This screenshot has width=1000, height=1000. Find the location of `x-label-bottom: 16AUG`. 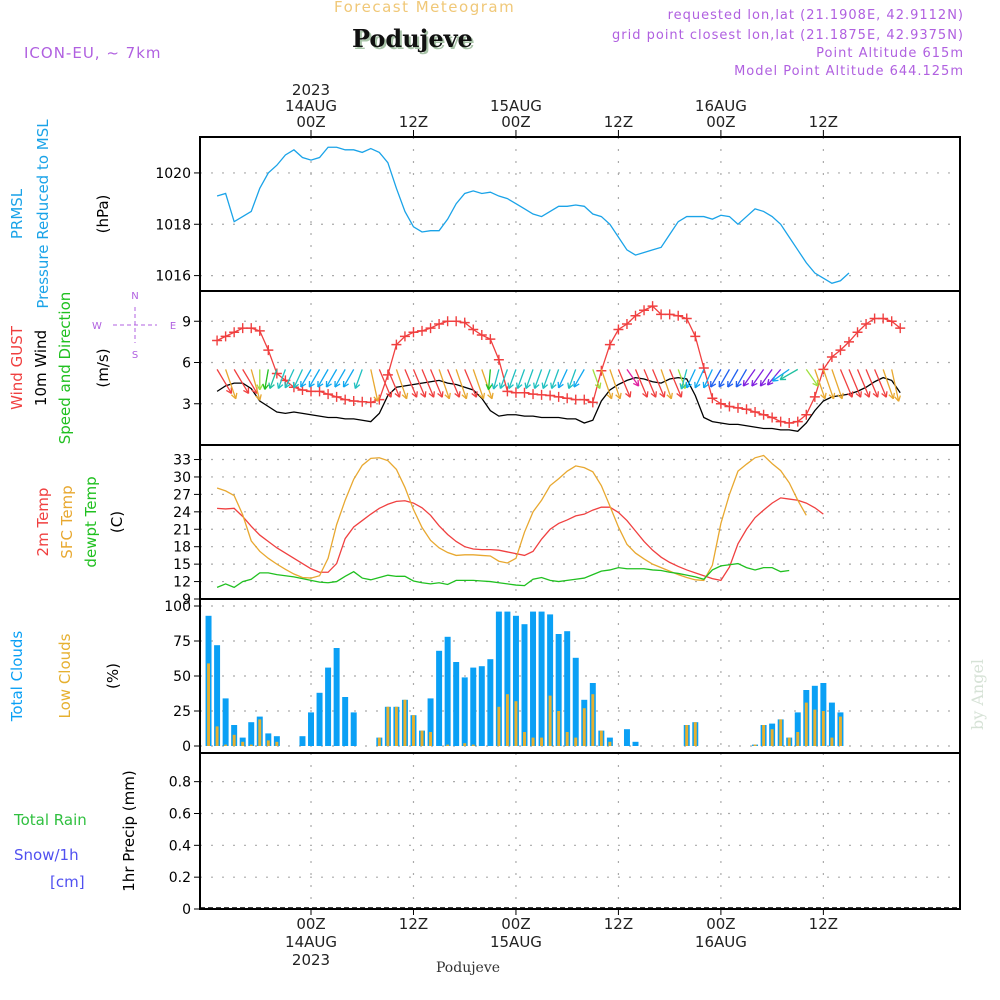

x-label-bottom: 16AUG is located at coordinates (721, 942).